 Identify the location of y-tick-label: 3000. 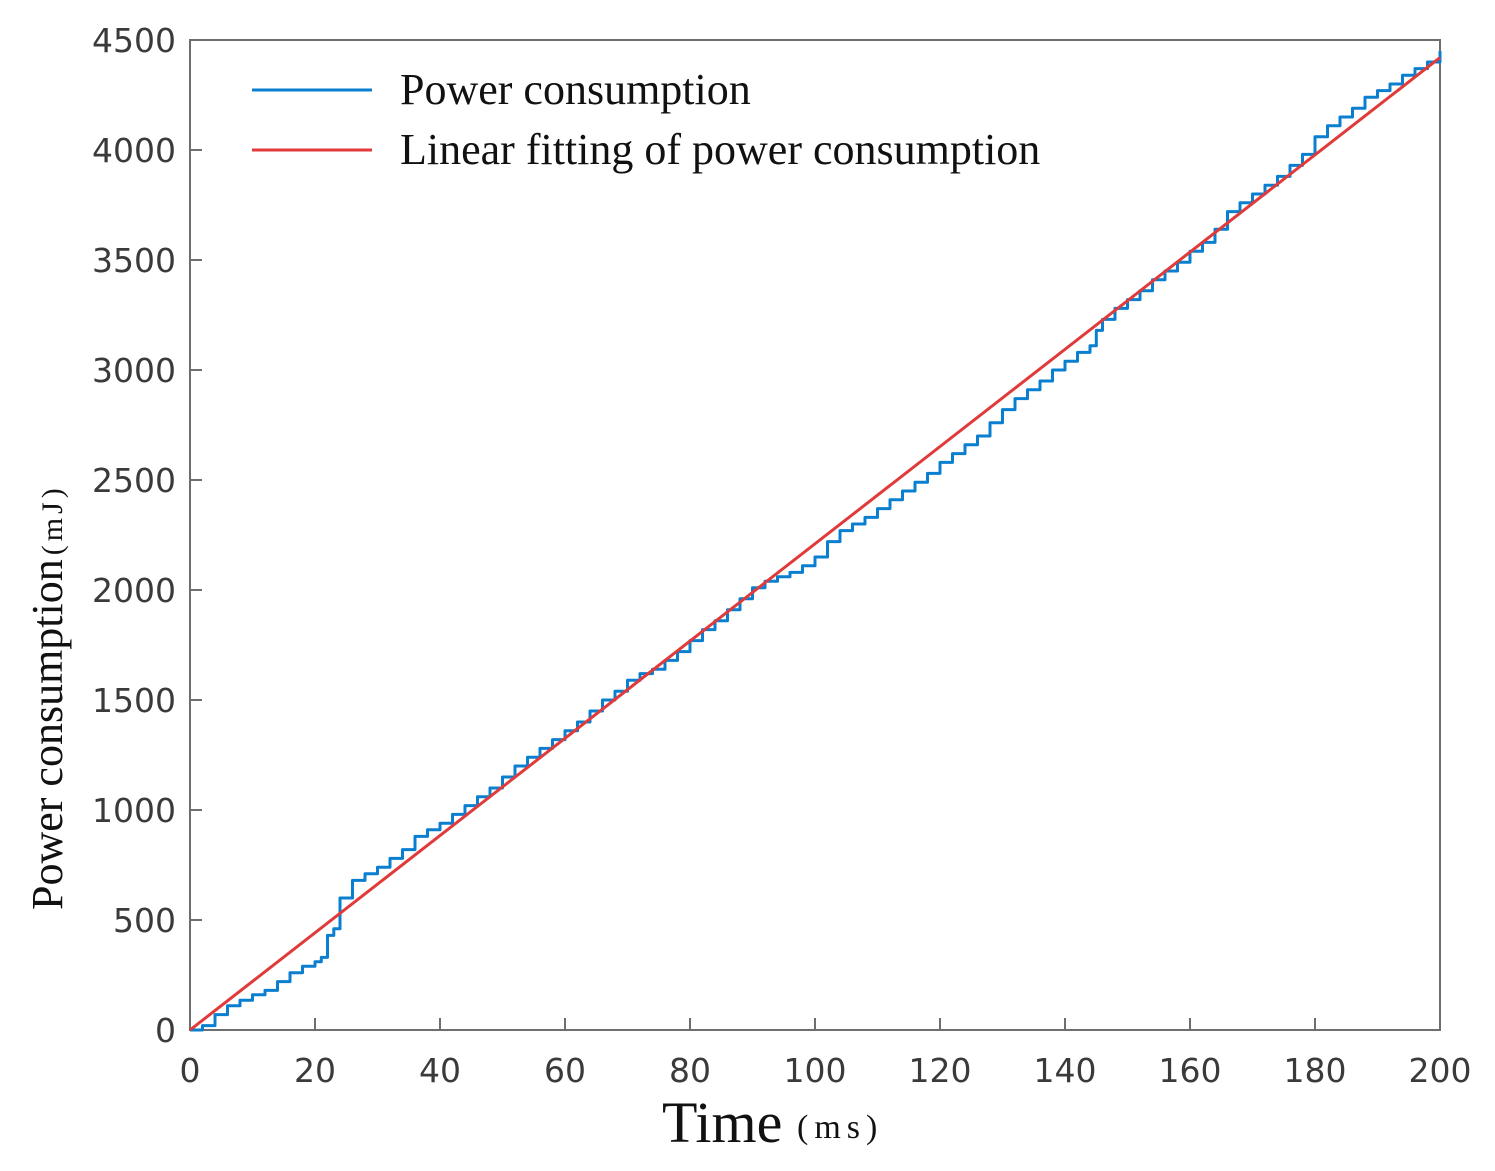
(134, 370).